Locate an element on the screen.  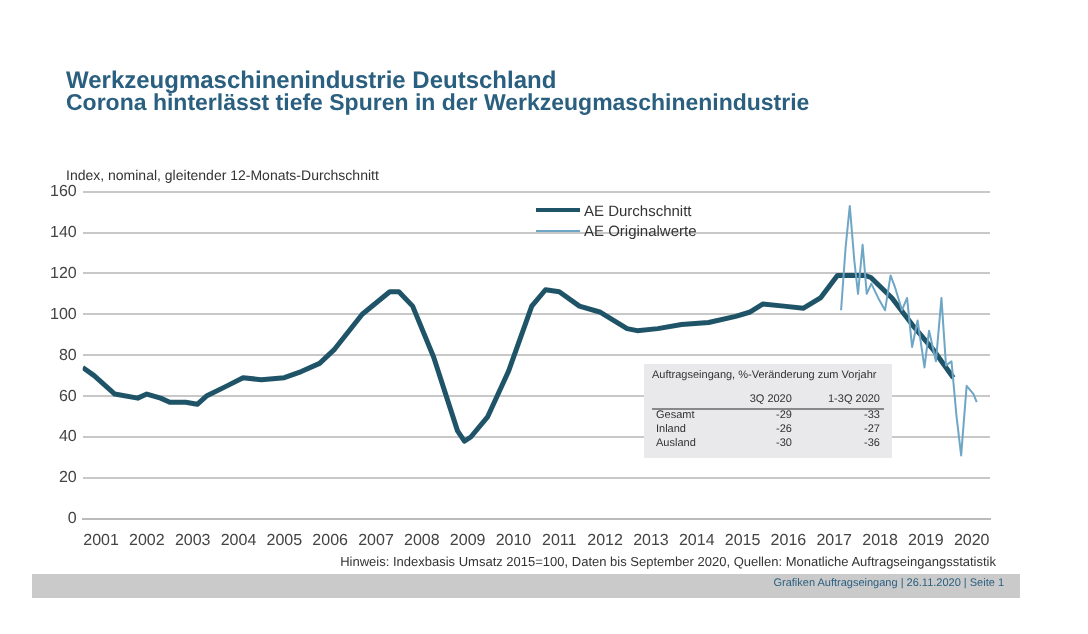
x-tick-label: 2010 is located at coordinates (514, 539).